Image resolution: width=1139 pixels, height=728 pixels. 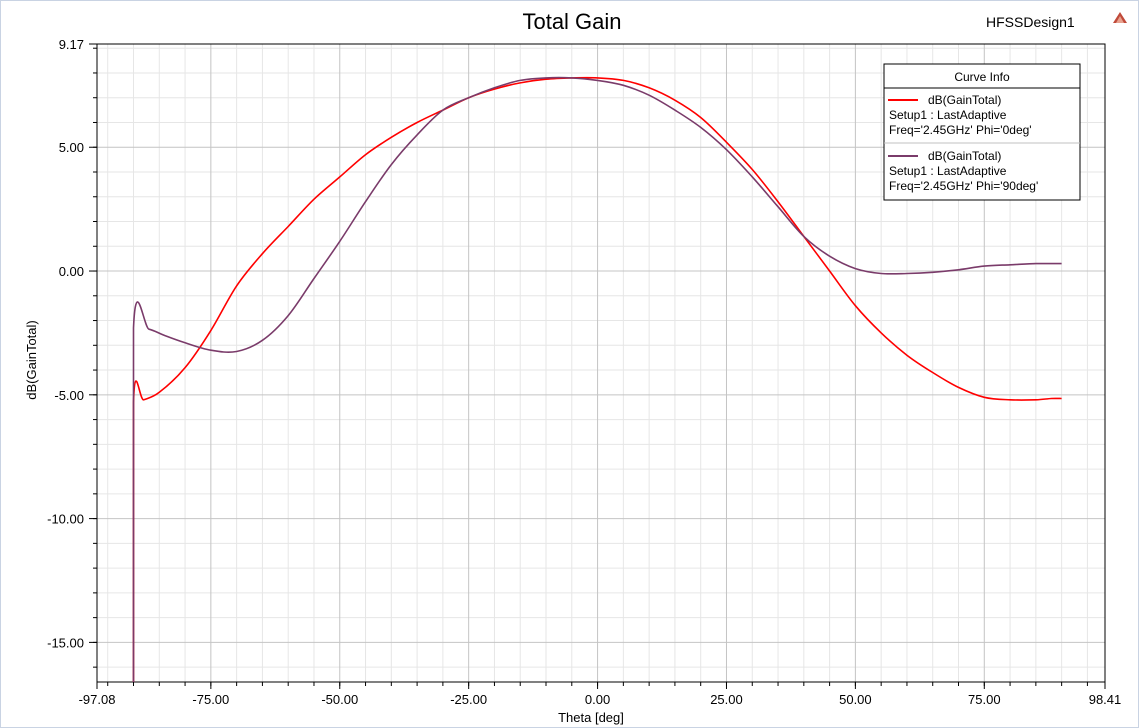 What do you see at coordinates (963, 186) in the screenshot?
I see `legend-entry-phi90-freq: Freq='2.45GHz' Phi='90deg'` at bounding box center [963, 186].